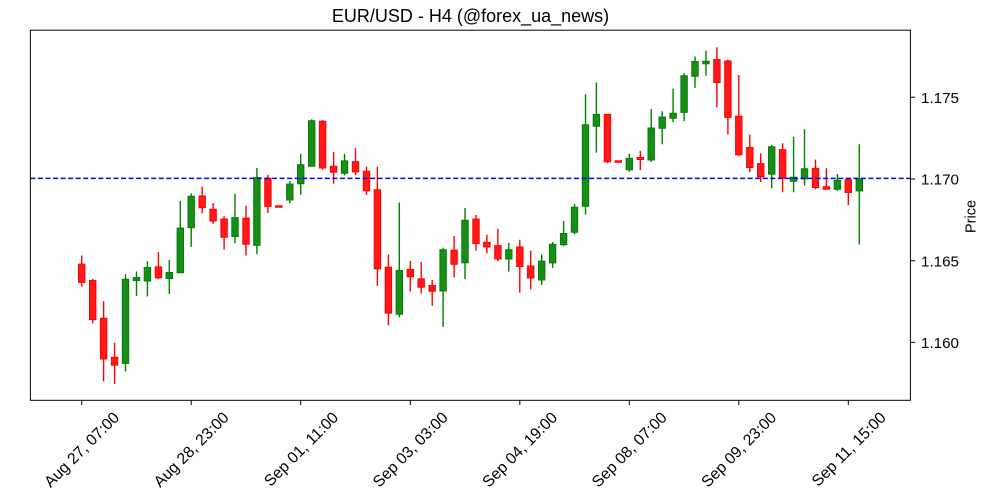 The image size is (1000, 500). I want to click on svg-text: EUR/USD - H4 (@forex_ua_news), so click(470, 16).